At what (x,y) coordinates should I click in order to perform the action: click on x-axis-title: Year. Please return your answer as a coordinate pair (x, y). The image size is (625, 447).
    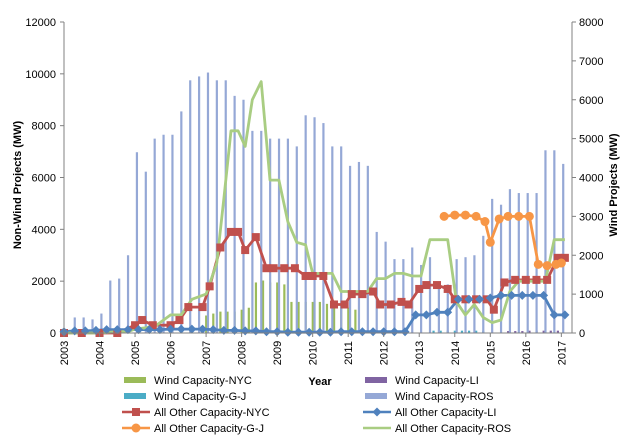
    Looking at the image, I should click on (320, 382).